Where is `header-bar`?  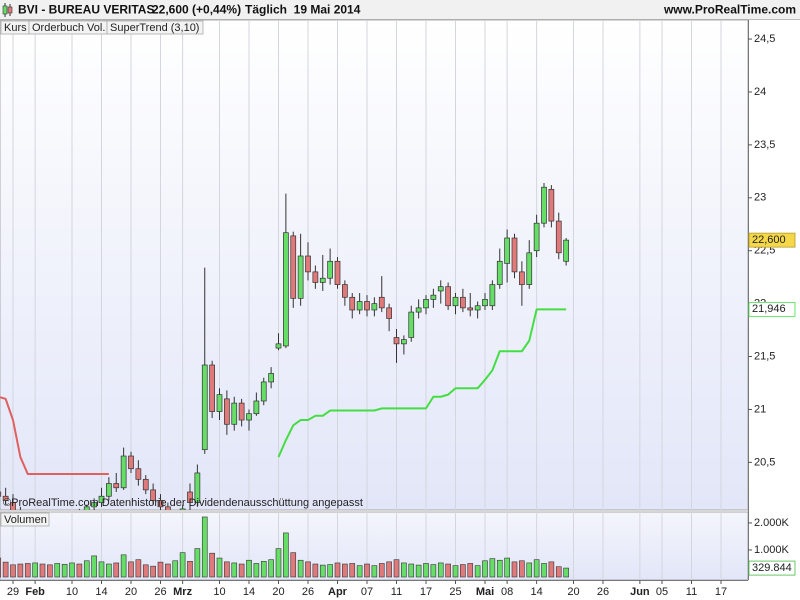 header-bar is located at coordinates (400, 10).